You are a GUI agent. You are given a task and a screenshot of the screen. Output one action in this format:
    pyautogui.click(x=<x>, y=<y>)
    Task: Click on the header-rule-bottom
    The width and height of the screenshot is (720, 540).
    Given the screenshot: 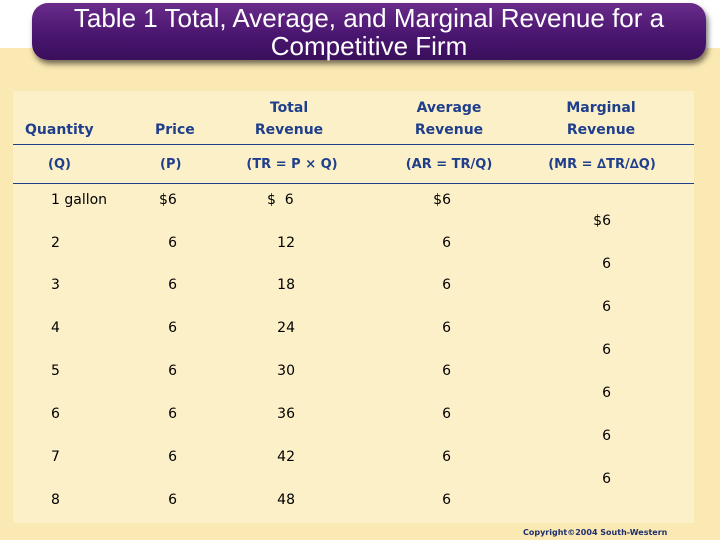 What is the action you would take?
    pyautogui.click(x=353, y=183)
    